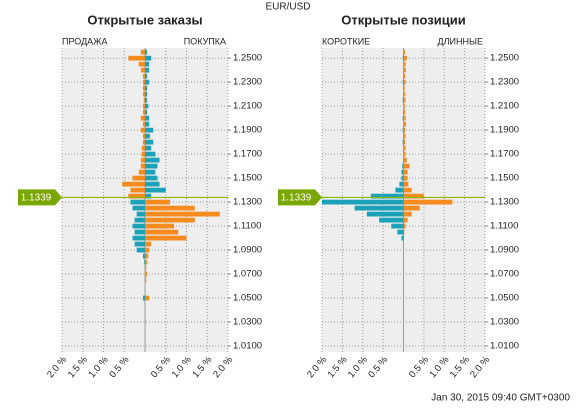 Image resolution: width=576 pixels, height=409 pixels. Describe the element at coordinates (247, 346) in the screenshot. I see `y-tick-label: 1.0100` at that location.